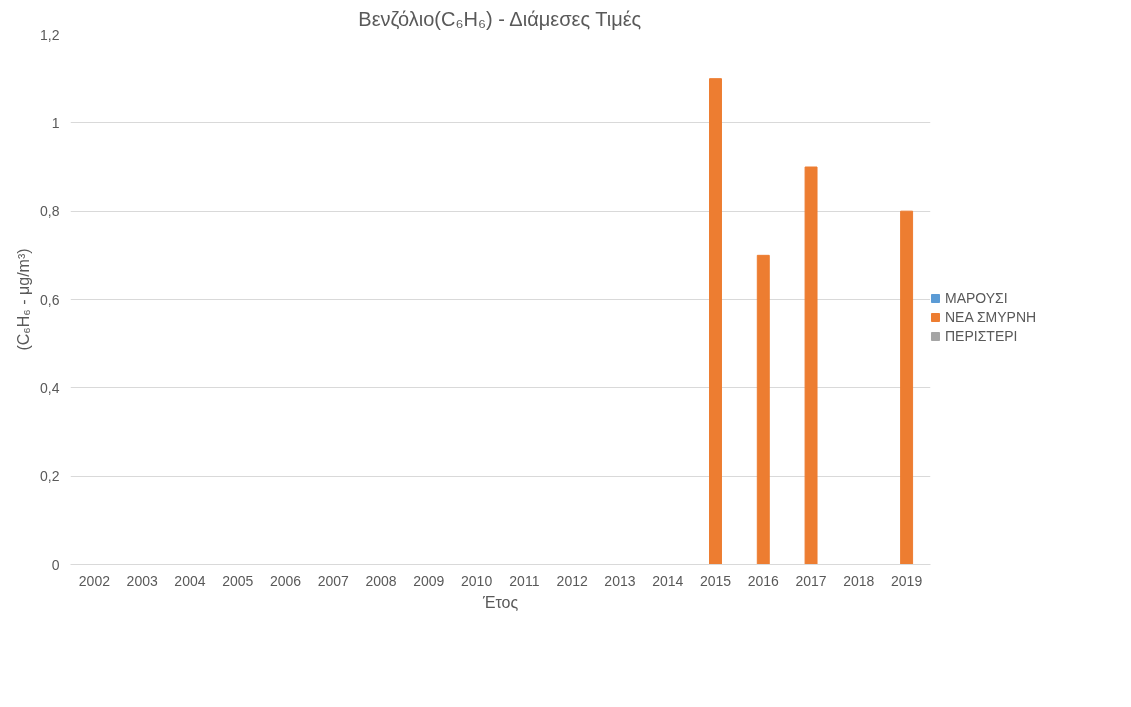  Describe the element at coordinates (55, 122) in the screenshot. I see `y-tick-label: 1` at that location.